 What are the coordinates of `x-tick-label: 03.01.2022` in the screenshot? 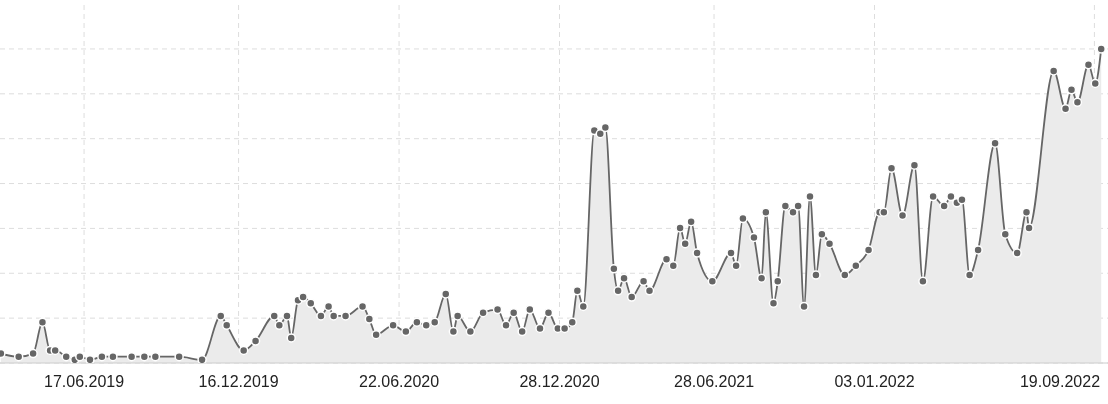 It's located at (874, 381).